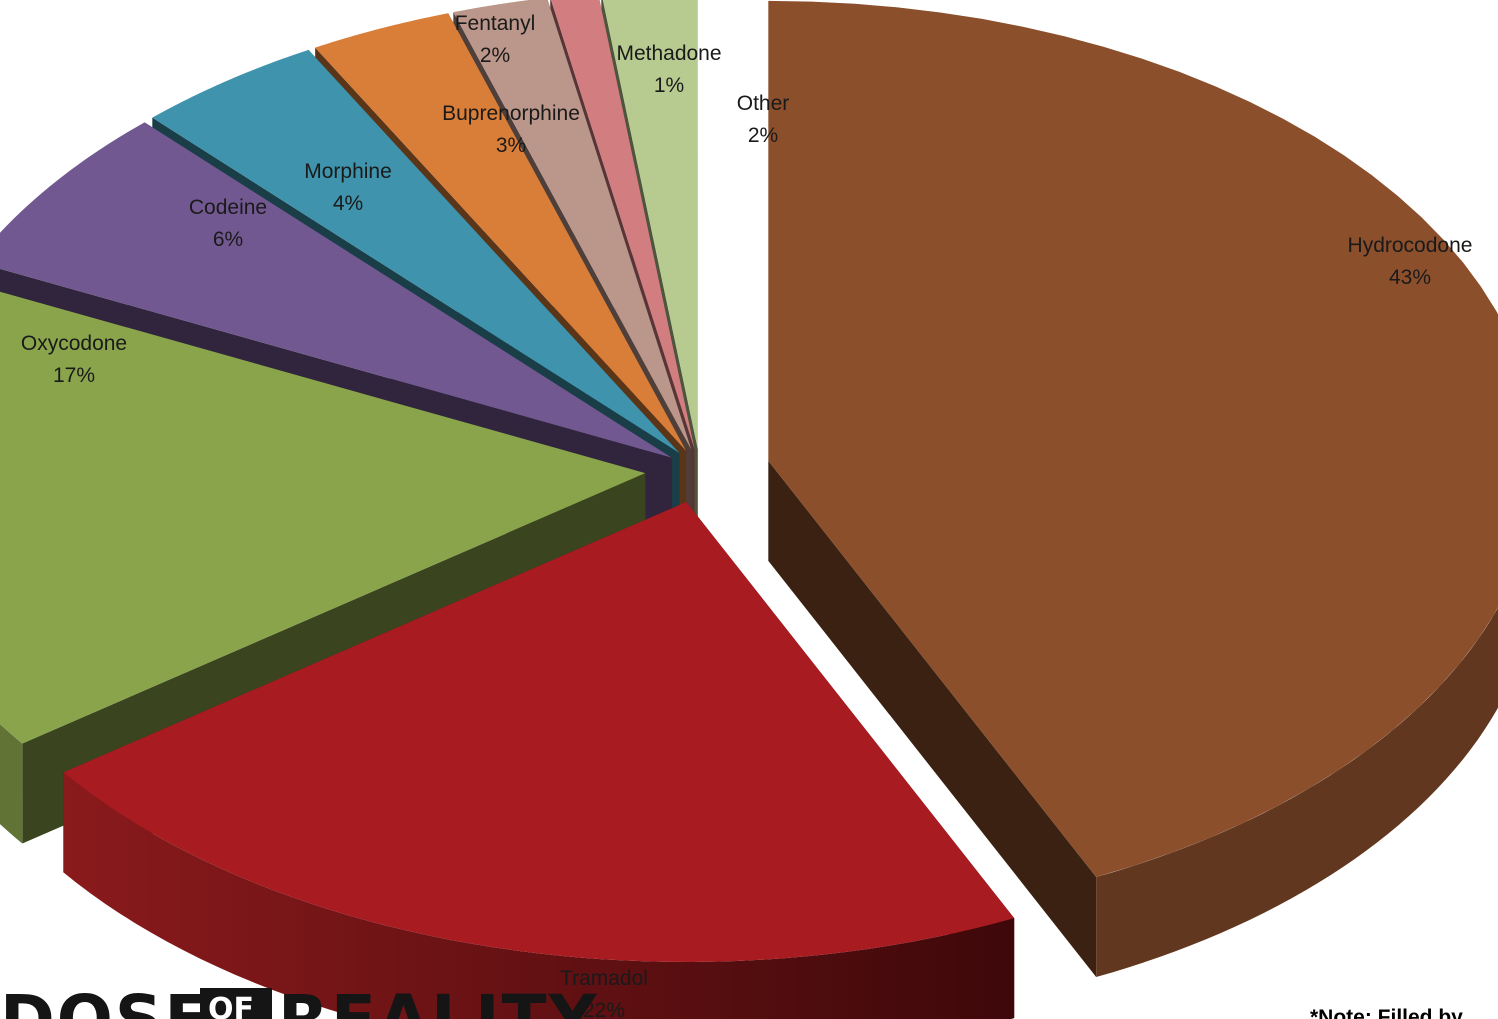 The width and height of the screenshot is (1498, 1019). What do you see at coordinates (74, 375) in the screenshot?
I see `label-oxycodone-percent: 17%` at bounding box center [74, 375].